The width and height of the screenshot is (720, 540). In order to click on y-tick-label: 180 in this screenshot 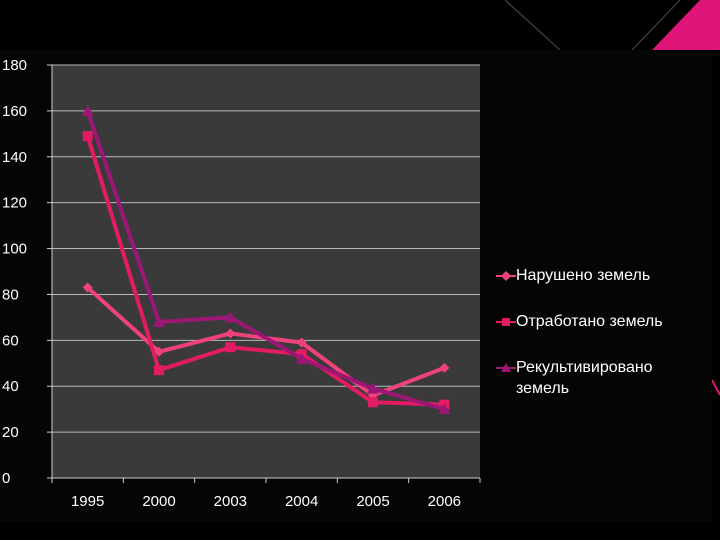, I will do `click(14, 65)`.